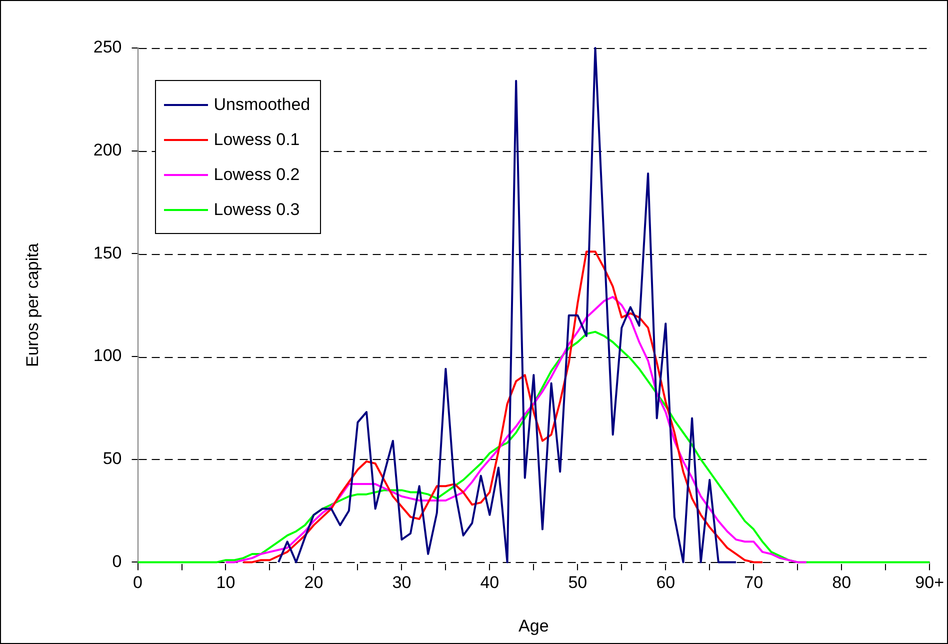  I want to click on legend-label: Lowess 0.2, so click(257, 174).